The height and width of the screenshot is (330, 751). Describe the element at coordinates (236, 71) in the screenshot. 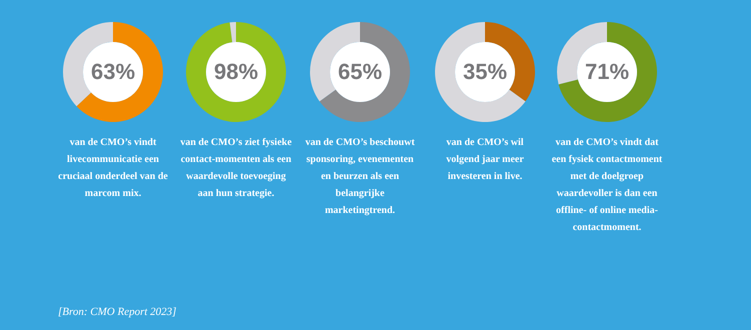

I see `data-label: 98%` at that location.